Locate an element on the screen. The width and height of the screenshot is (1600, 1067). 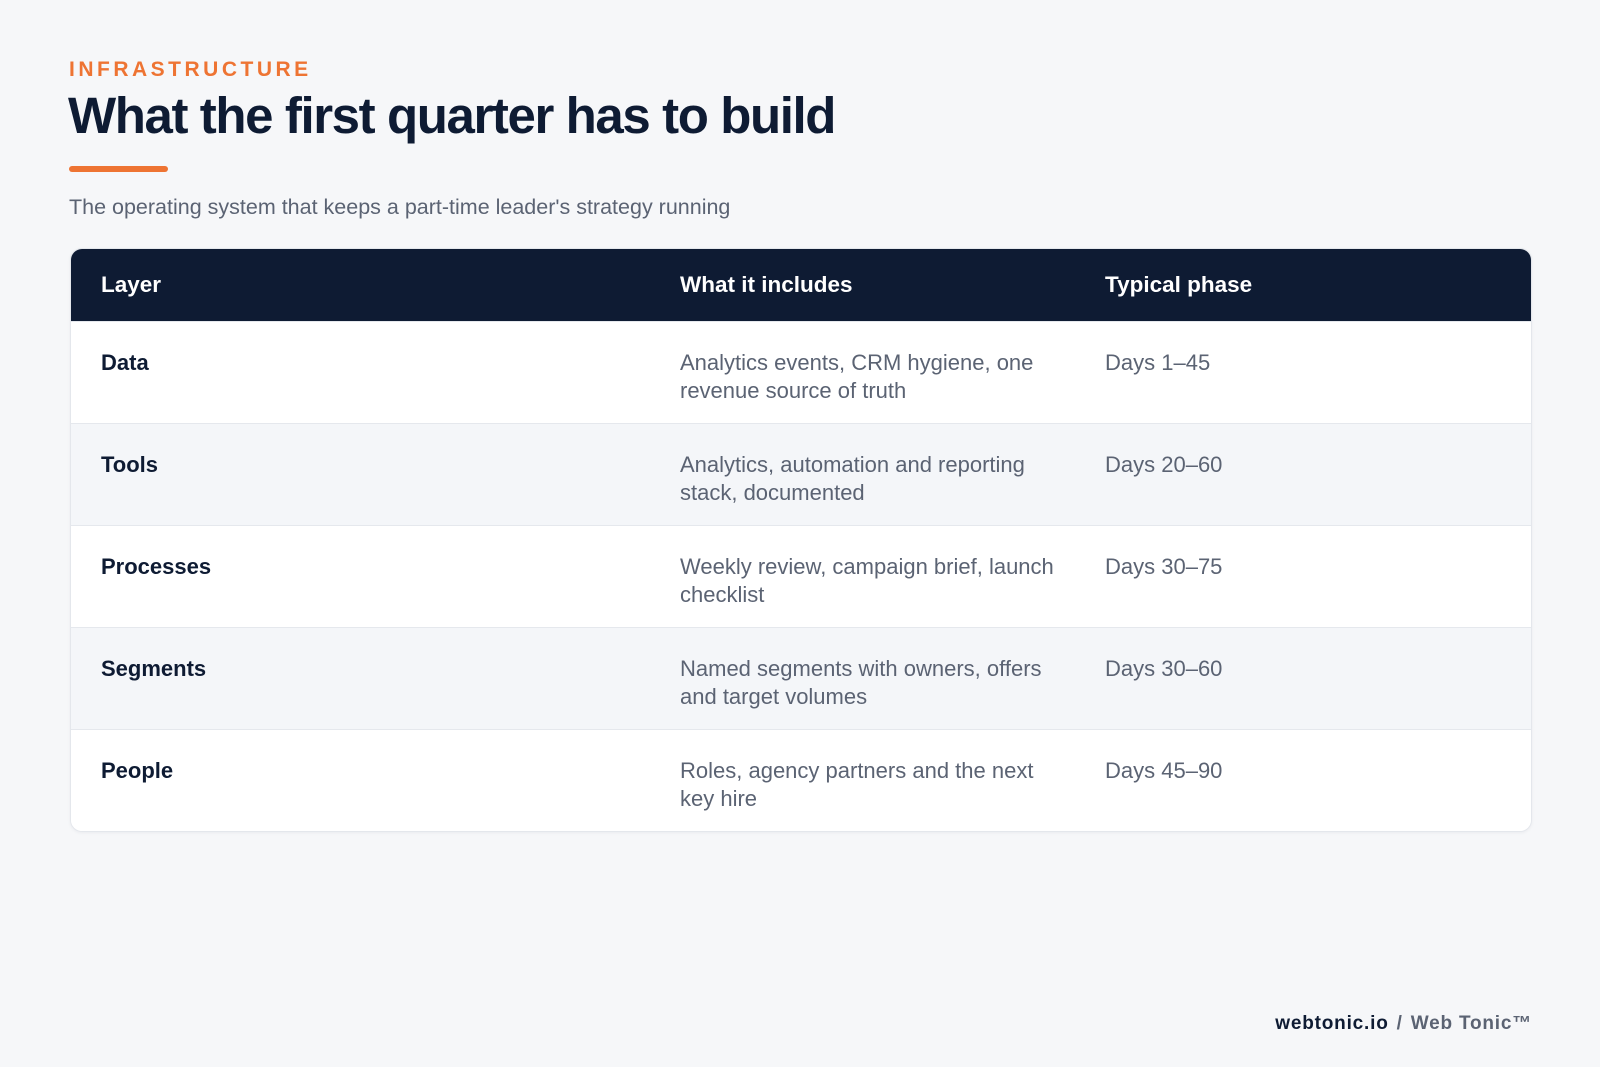
table-header: Layer What it includes Typical phase is located at coordinates (801, 285).